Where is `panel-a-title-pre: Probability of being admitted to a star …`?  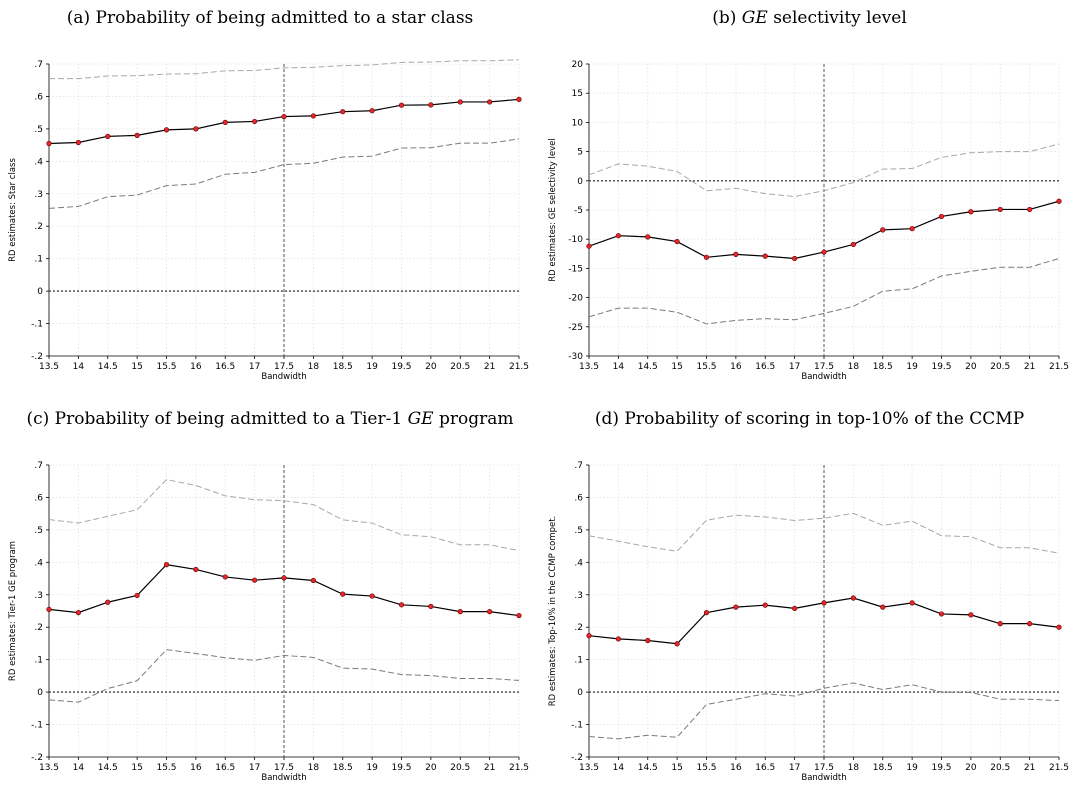
panel-a-title-pre: Probability of being admitted to a star … is located at coordinates (284, 18).